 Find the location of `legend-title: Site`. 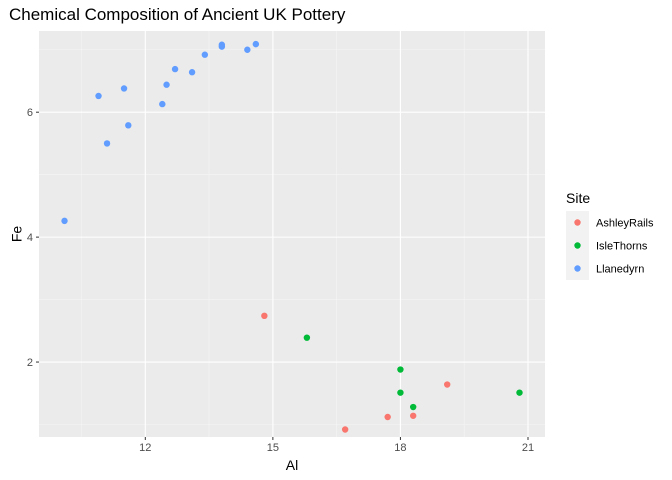

legend-title: Site is located at coordinates (578, 198).